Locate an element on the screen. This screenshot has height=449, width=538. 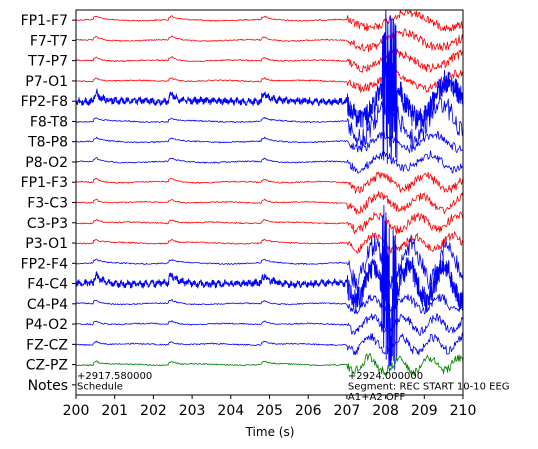
trace-f7-t7 is located at coordinates (269, 40).